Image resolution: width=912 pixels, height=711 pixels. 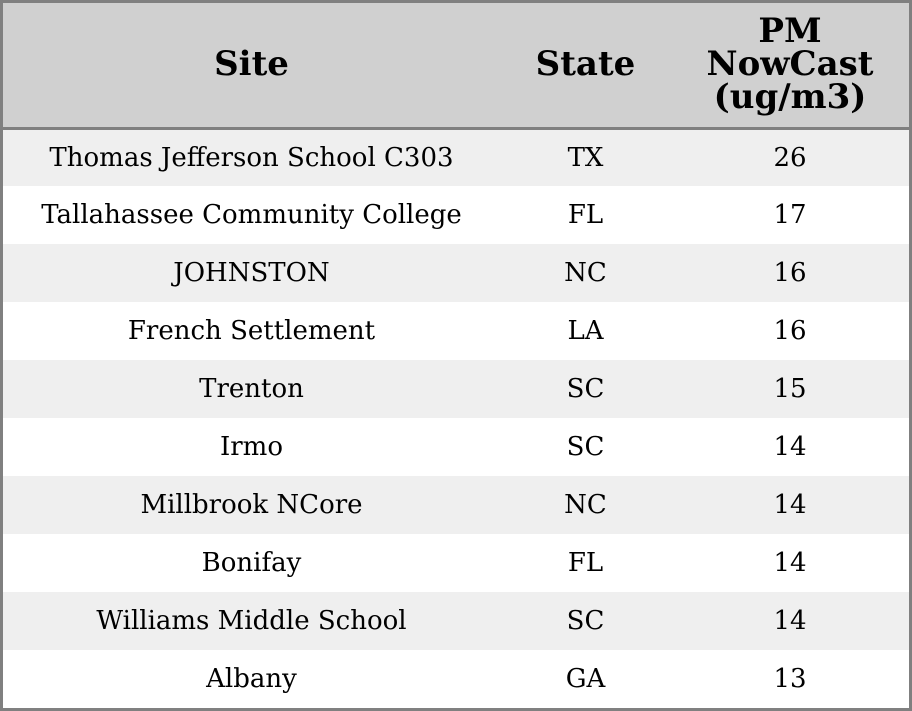 What do you see at coordinates (456, 621) in the screenshot?
I see `table-row: Williams Middle School SC 14` at bounding box center [456, 621].